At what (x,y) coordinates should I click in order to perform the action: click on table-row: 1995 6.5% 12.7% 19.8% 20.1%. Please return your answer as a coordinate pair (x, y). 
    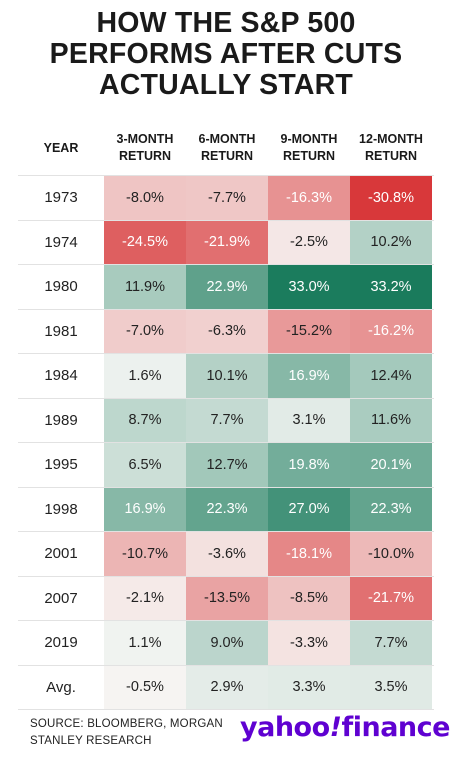
    Looking at the image, I should click on (226, 464).